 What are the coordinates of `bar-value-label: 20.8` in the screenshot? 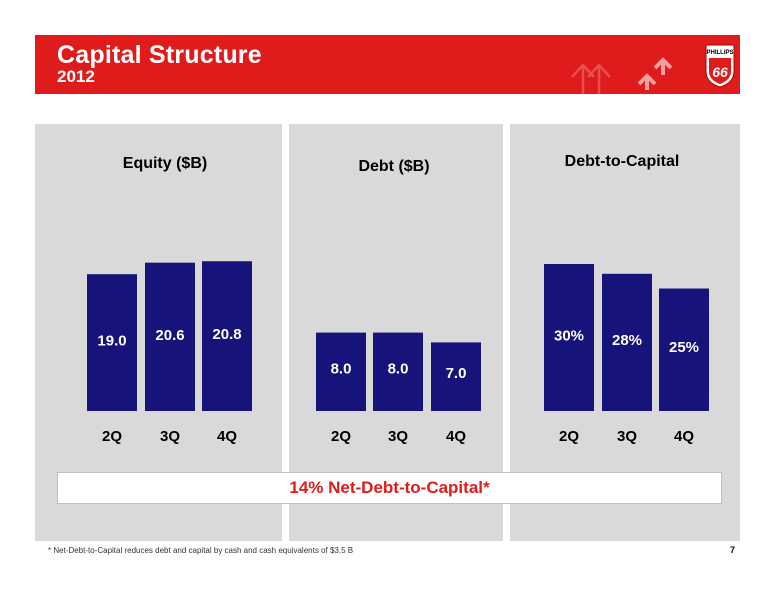 It's located at (226, 334).